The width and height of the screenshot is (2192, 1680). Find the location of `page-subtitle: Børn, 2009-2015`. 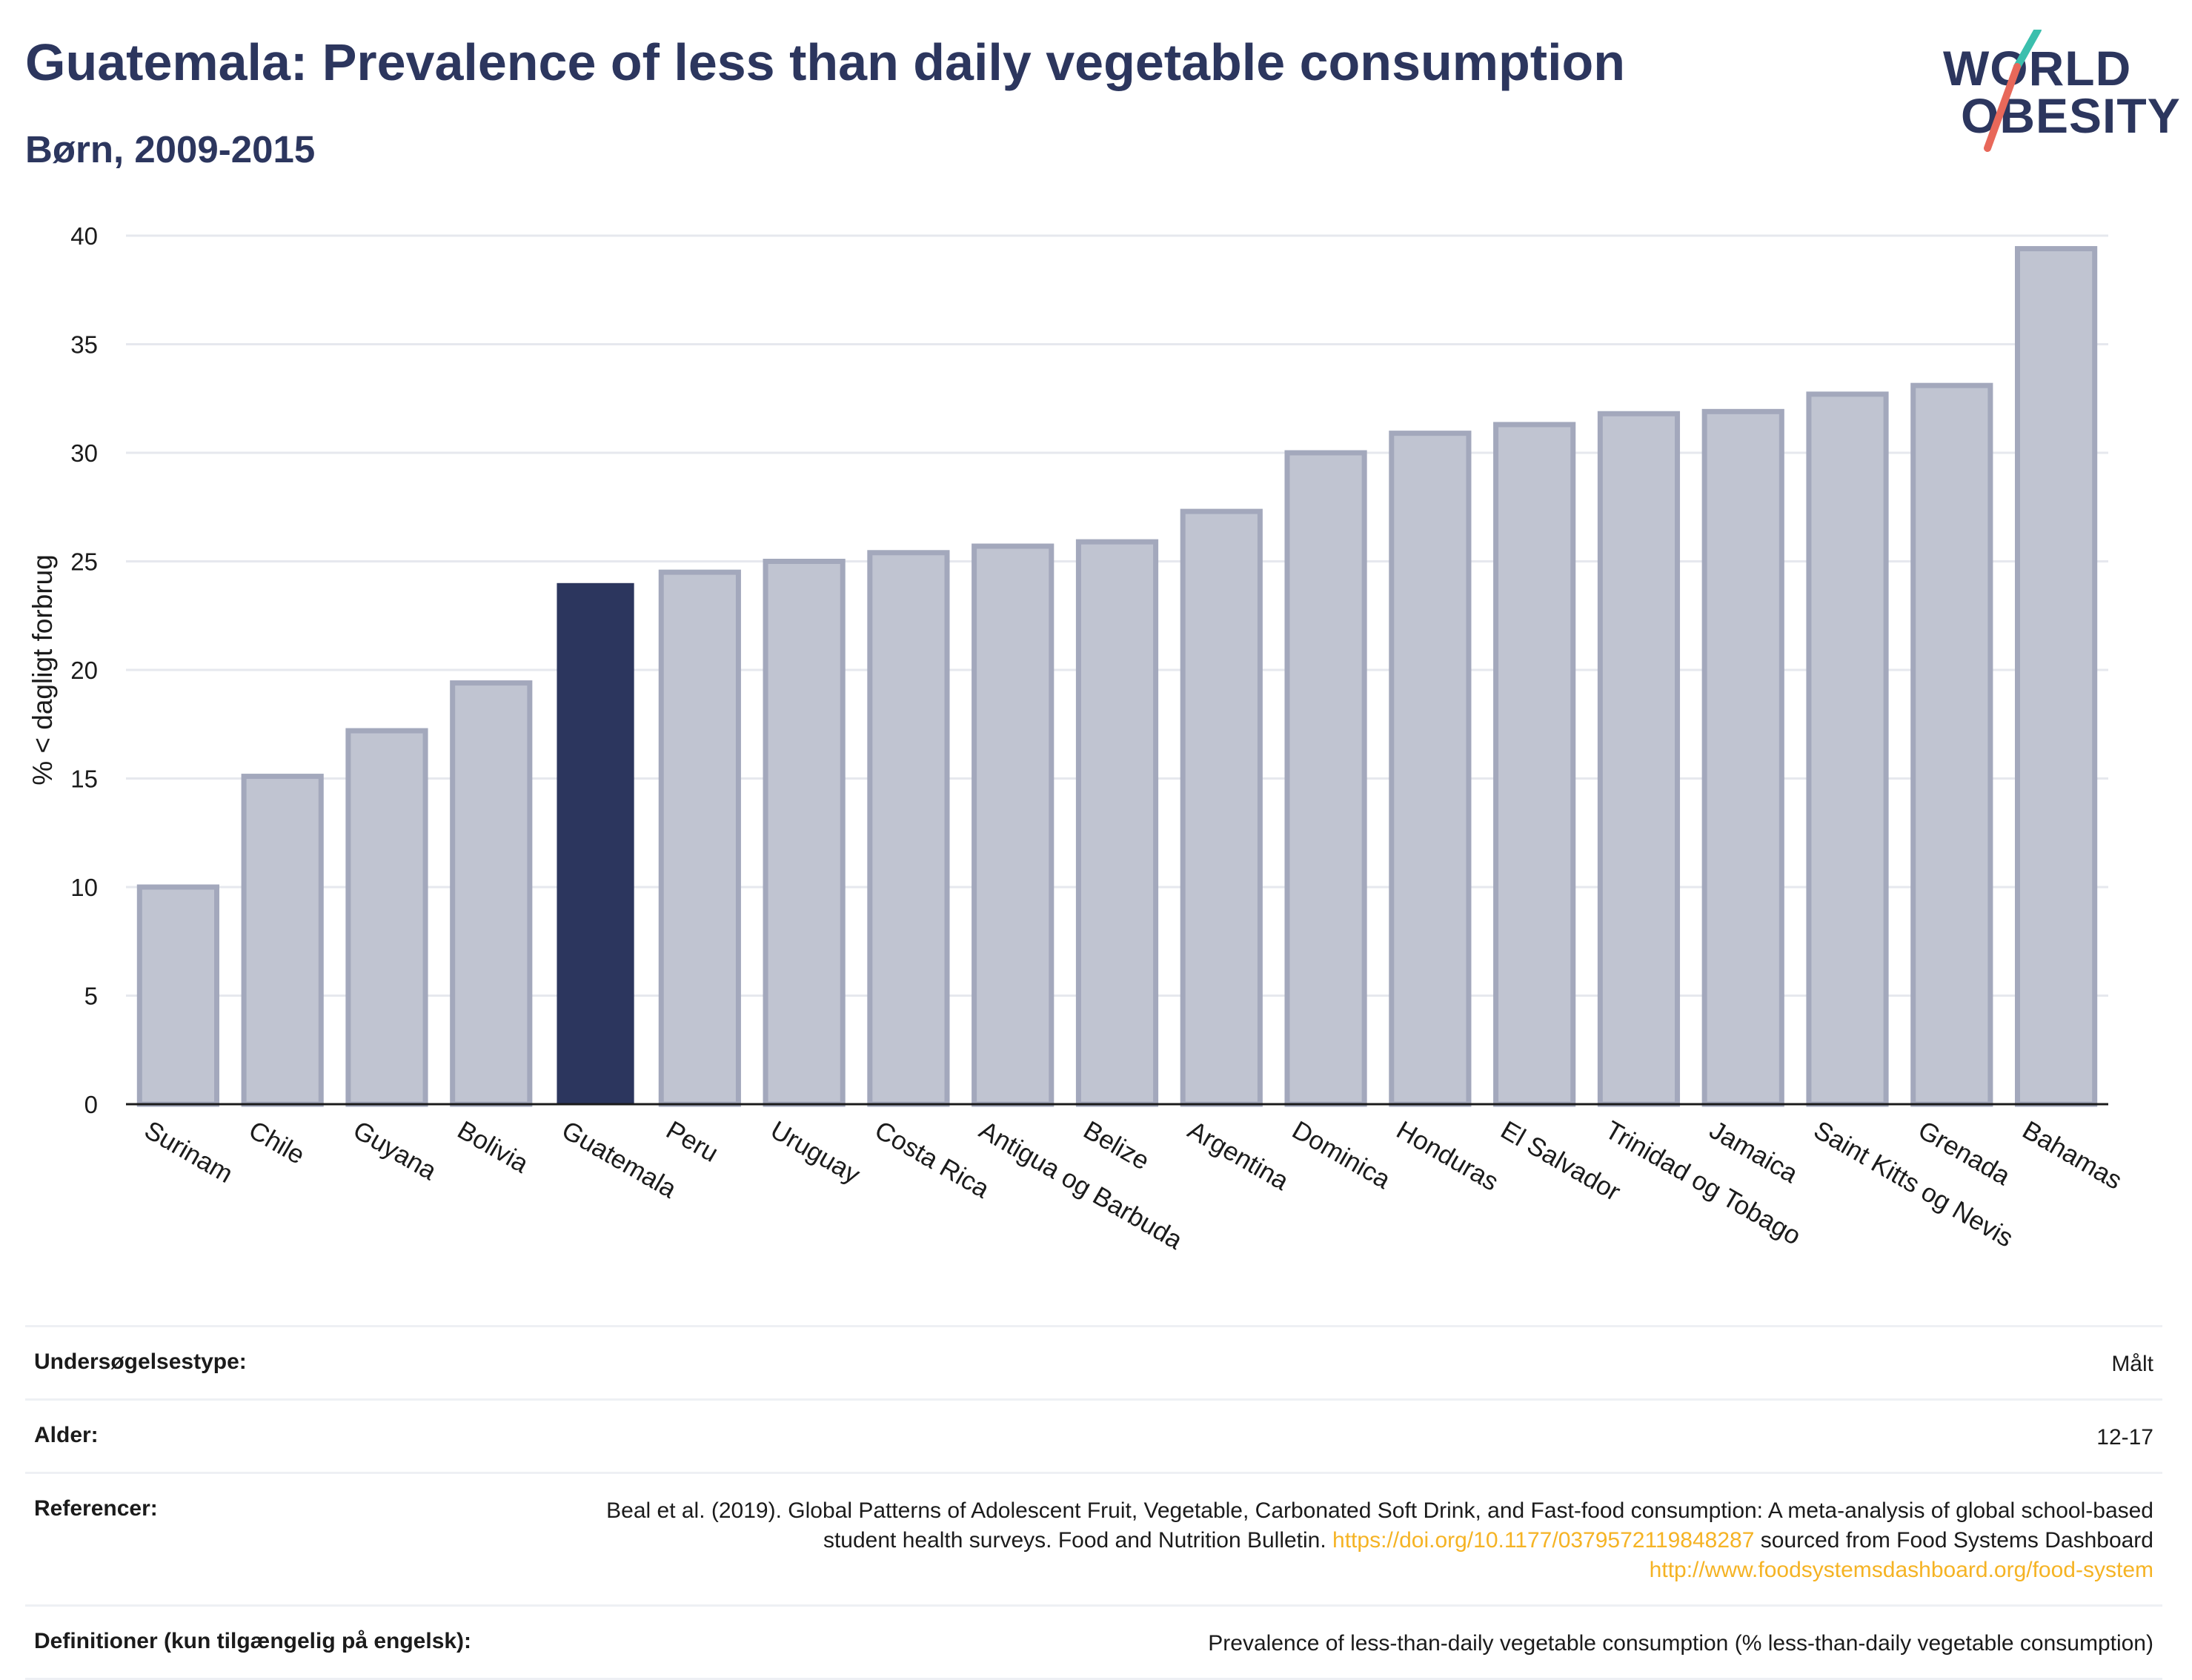

page-subtitle: Børn, 2009-2015 is located at coordinates (170, 149).